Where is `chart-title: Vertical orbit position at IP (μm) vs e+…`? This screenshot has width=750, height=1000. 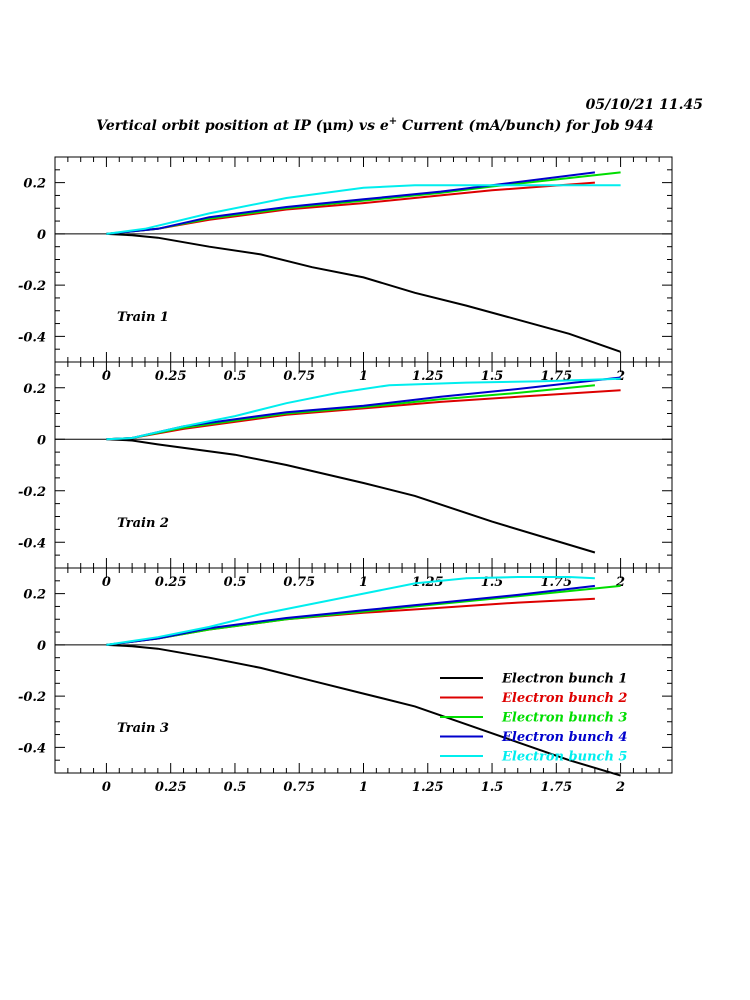 chart-title: Vertical orbit position at IP (μm) vs e+… is located at coordinates (374, 125).